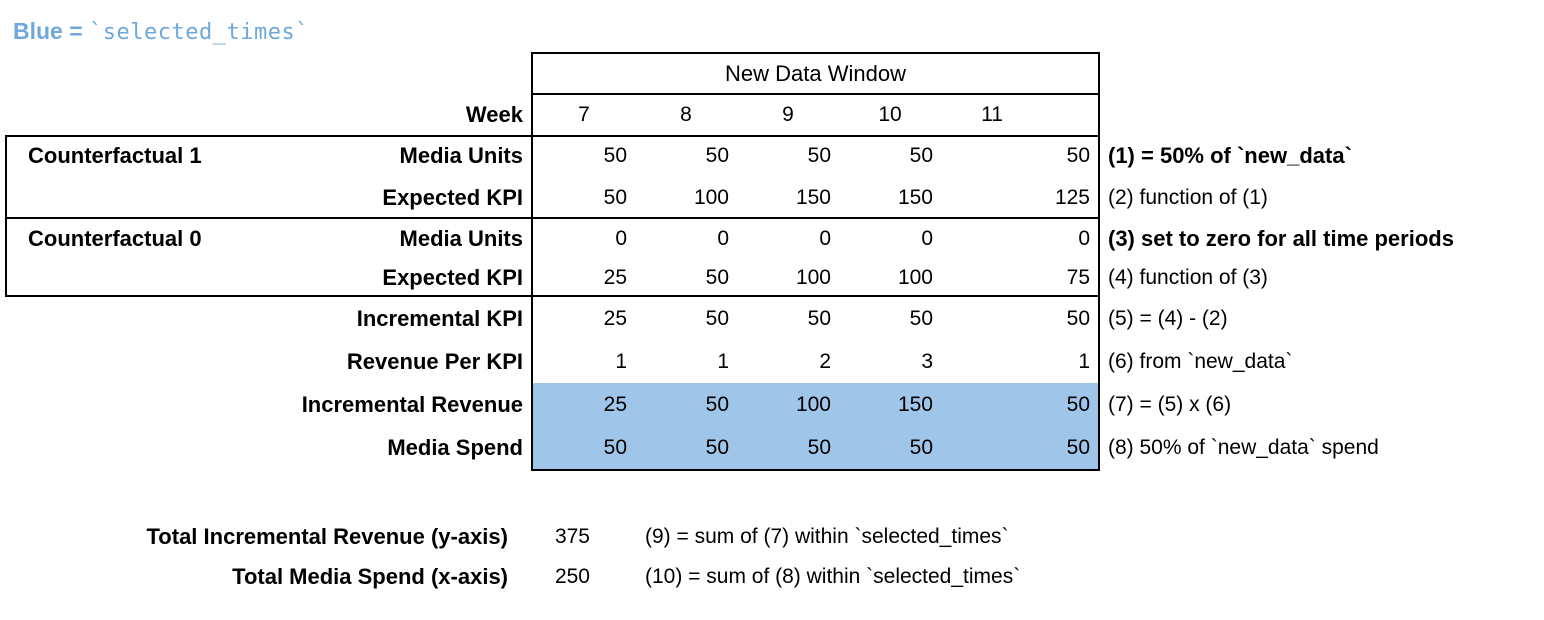 This screenshot has height=620, width=1544. Describe the element at coordinates (1072, 197) in the screenshot. I see `cell-value: 125` at that location.